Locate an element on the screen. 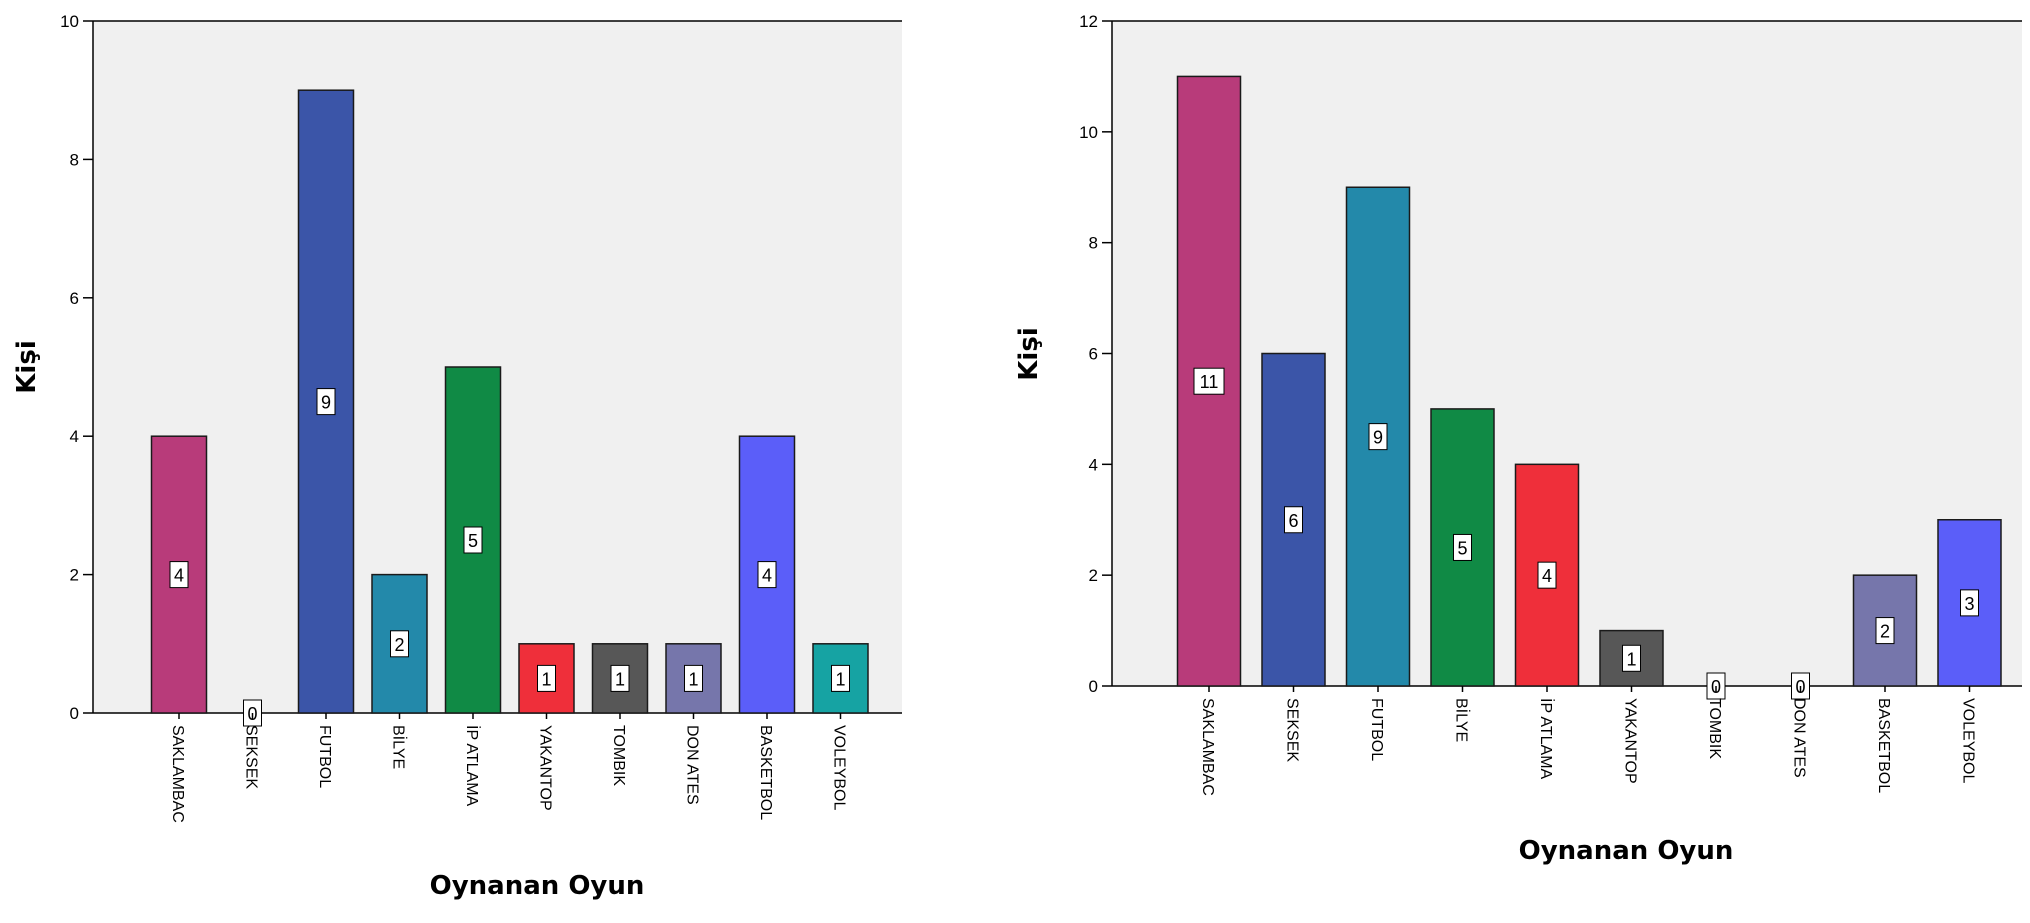 This screenshot has height=923, width=2030. data-label: 3 is located at coordinates (1969, 604).